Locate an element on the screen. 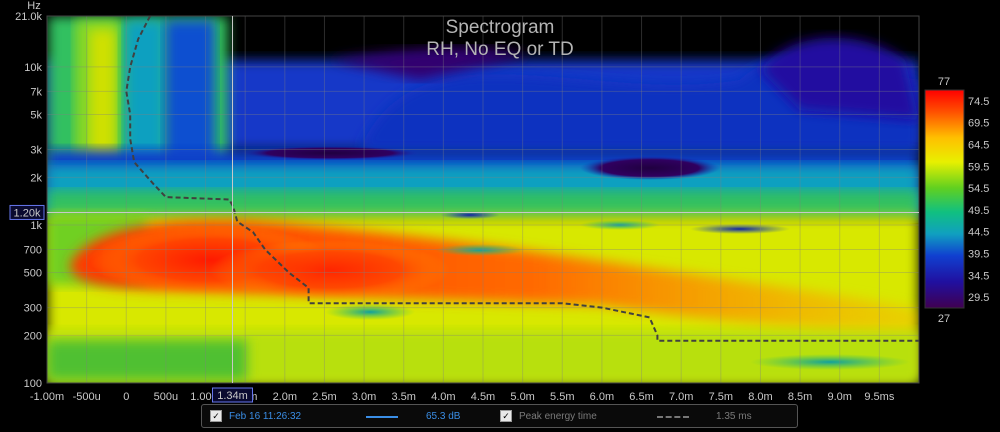  legend-peak-energy-name: Peak energy time is located at coordinates (558, 416).